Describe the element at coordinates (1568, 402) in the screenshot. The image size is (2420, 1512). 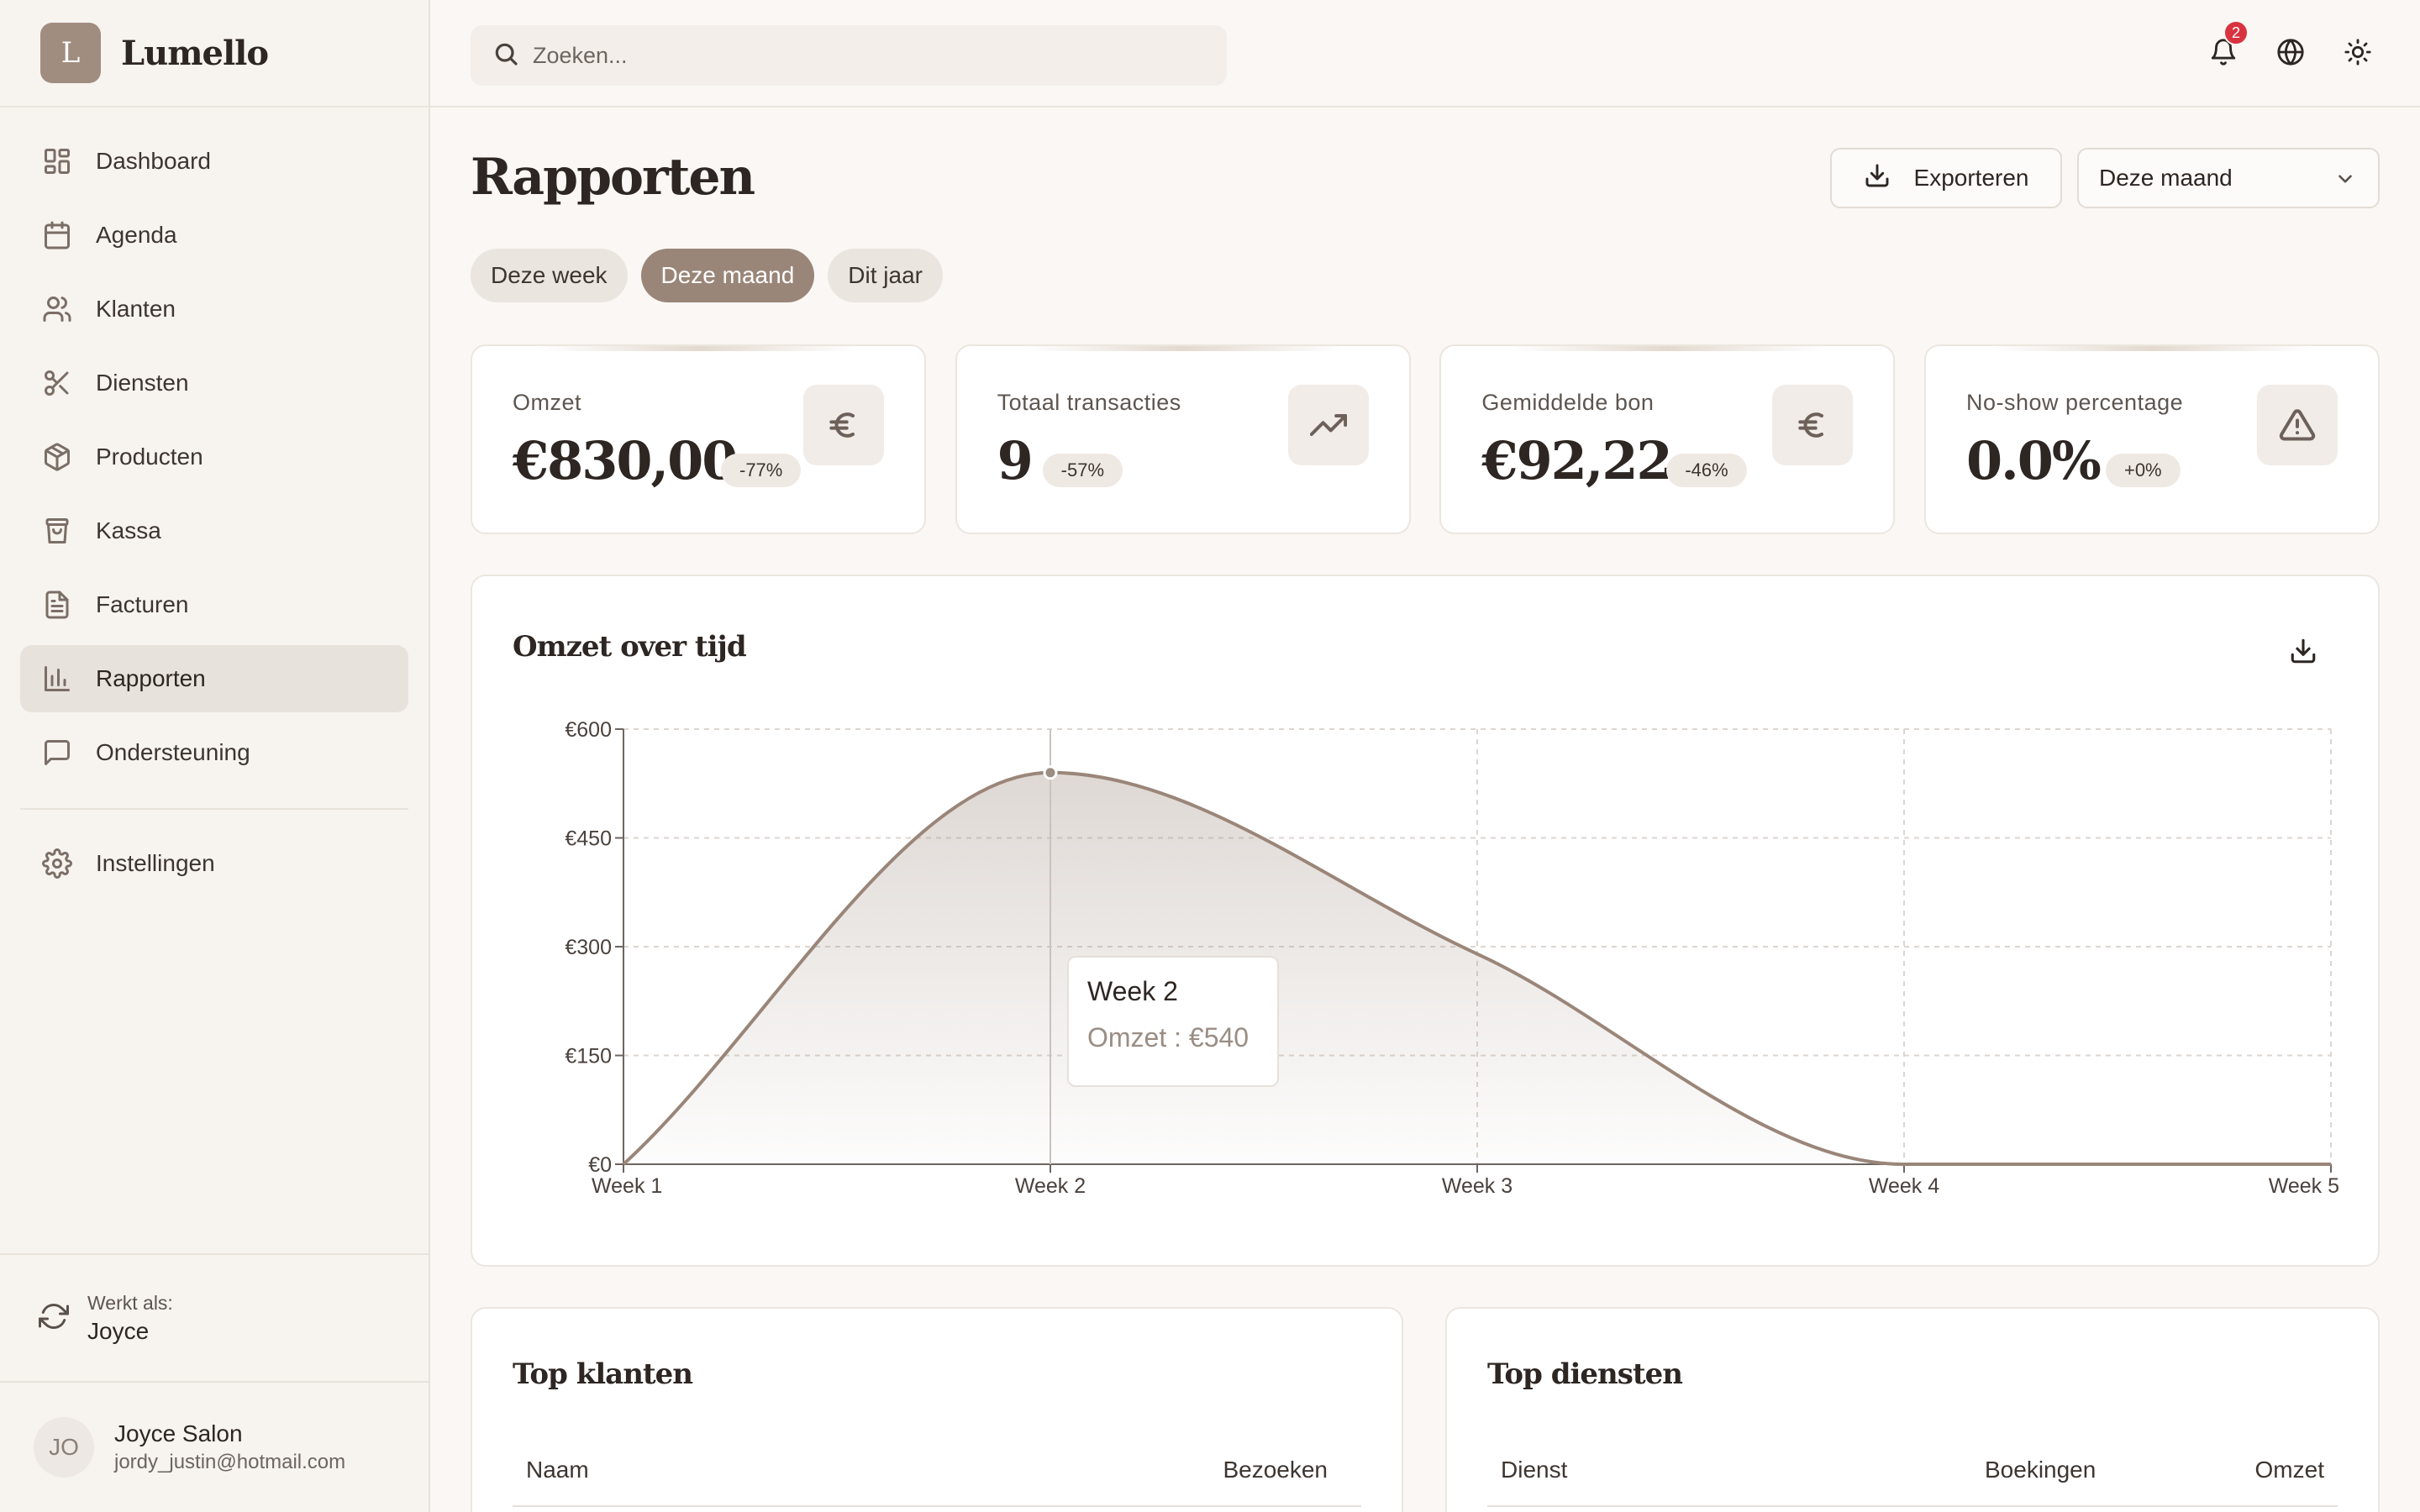
I see `kpi-label: Gemiddelde bon` at that location.